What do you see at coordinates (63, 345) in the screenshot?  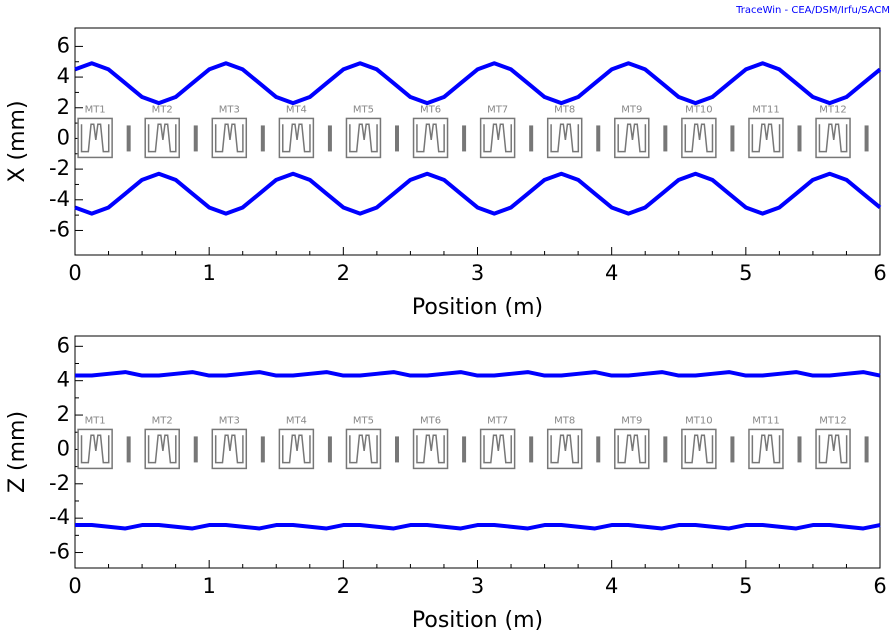 I see `y-tick-label: 6` at bounding box center [63, 345].